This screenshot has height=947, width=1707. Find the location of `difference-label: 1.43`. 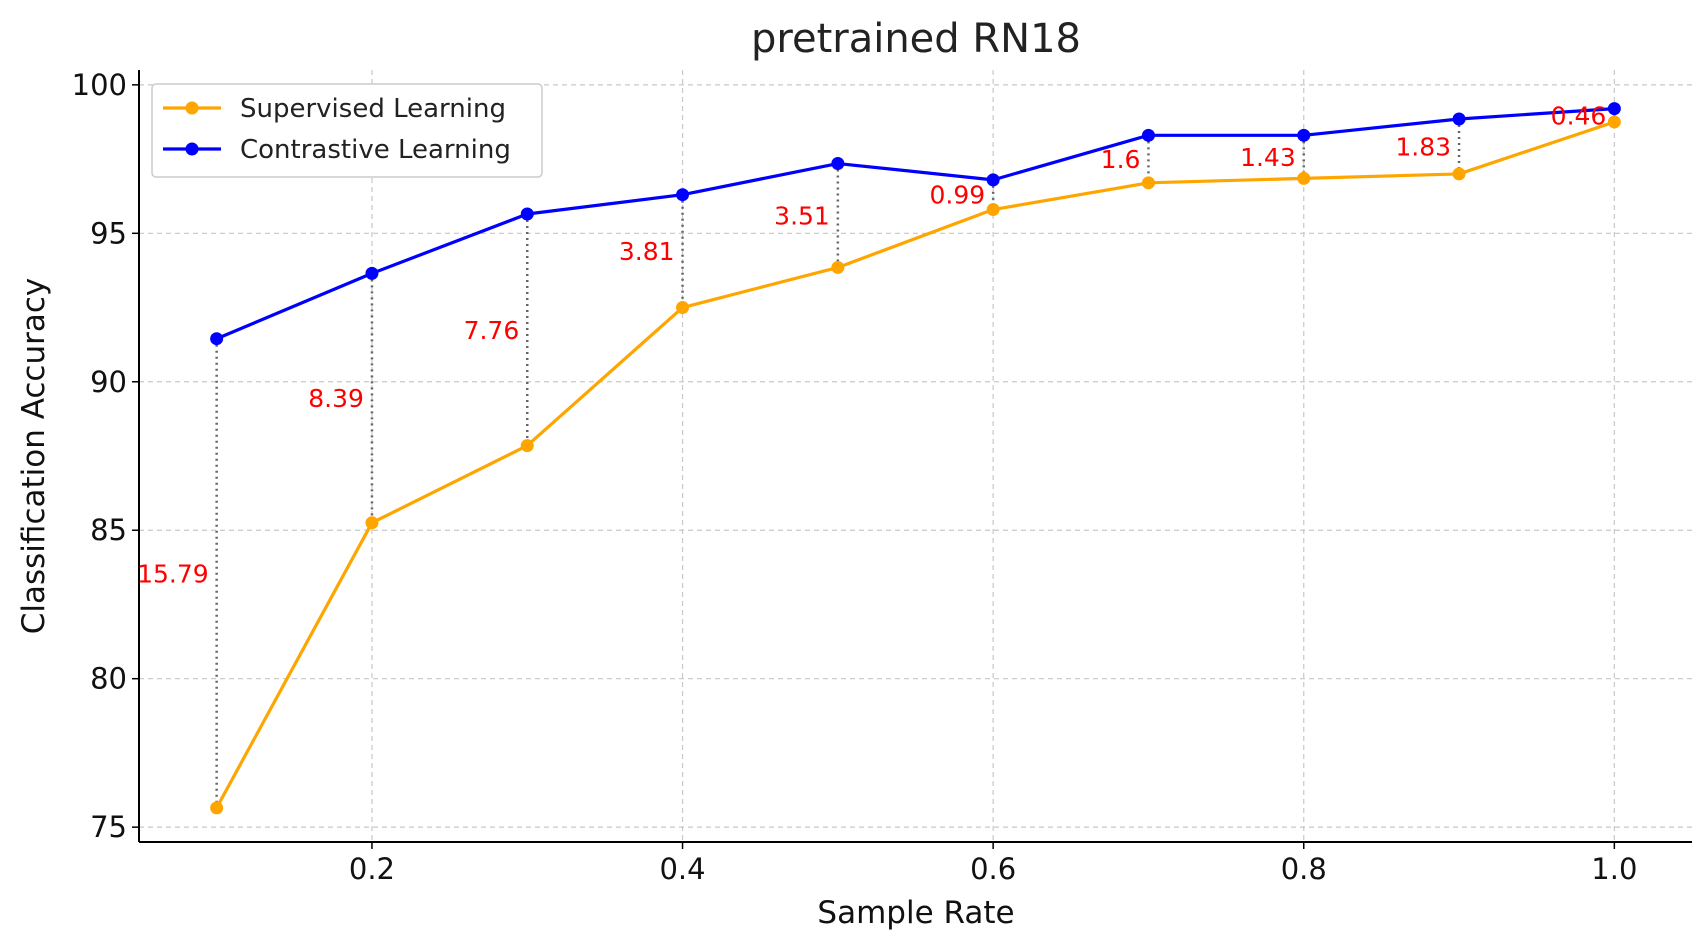

difference-label: 1.43 is located at coordinates (1268, 157).